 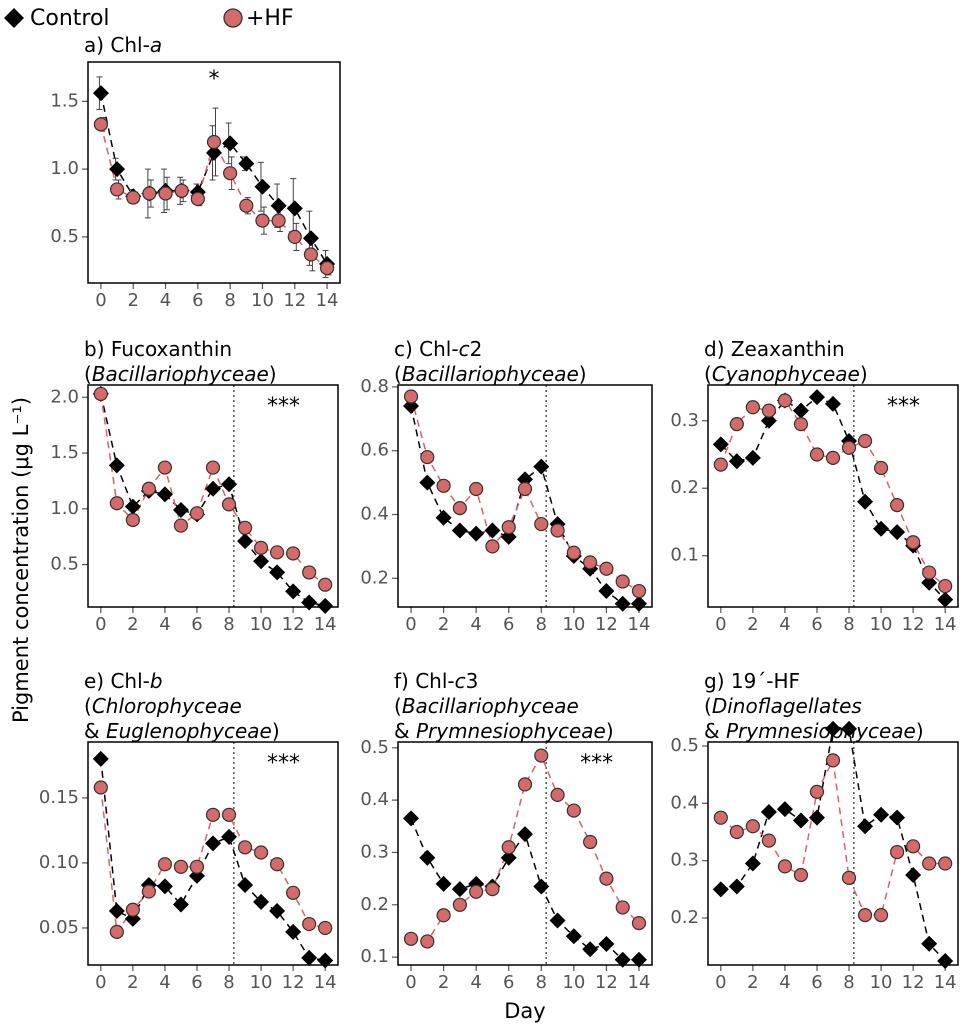 I want to click on panel-title: g) 19´-HF, so click(x=752, y=681).